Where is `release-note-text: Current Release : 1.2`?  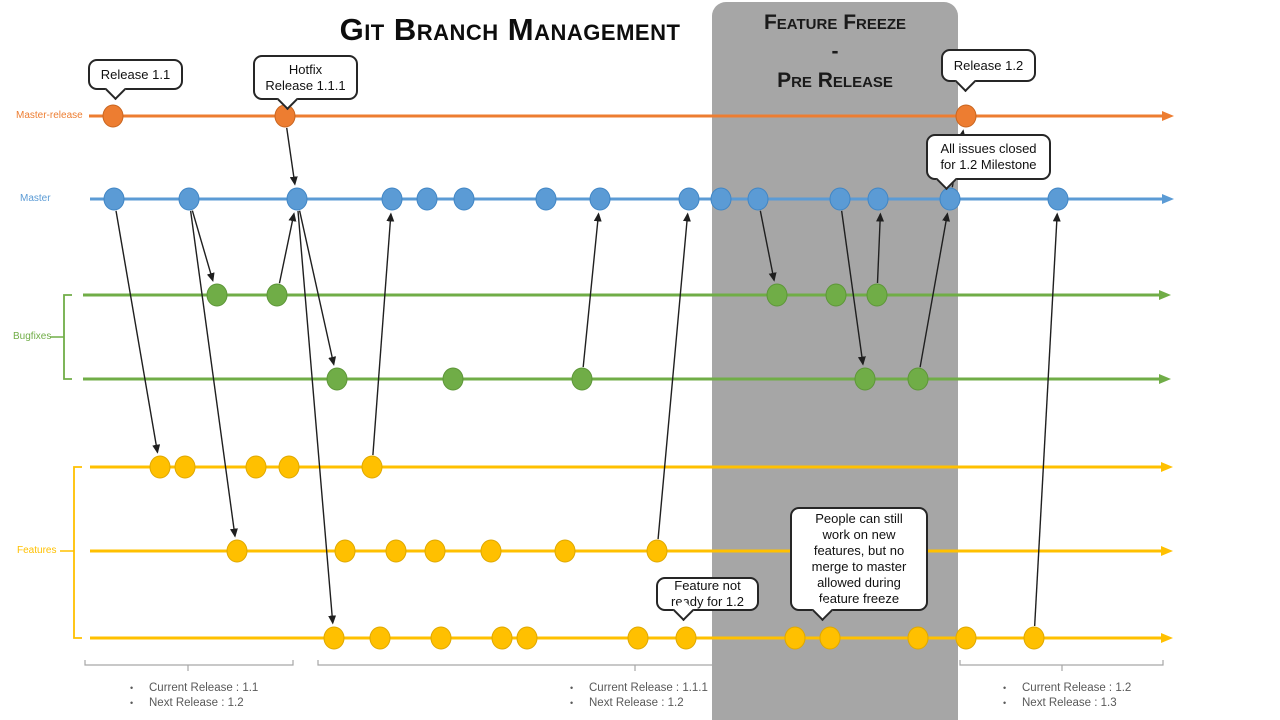
release-note-text: Current Release : 1.2 is located at coordinates (1077, 688).